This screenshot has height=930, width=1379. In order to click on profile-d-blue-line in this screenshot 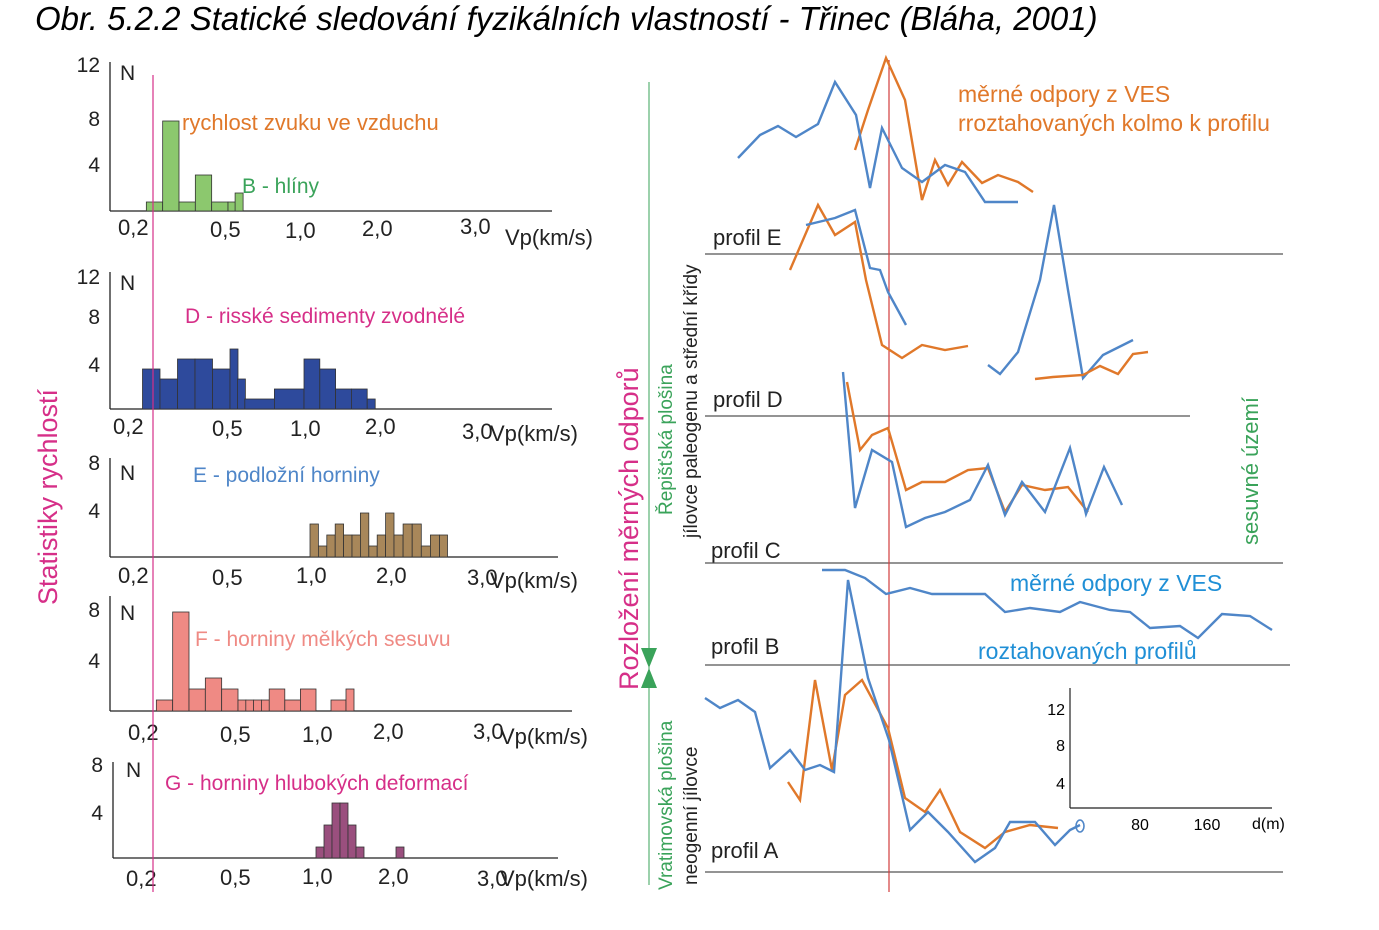, I will do `click(982, 450)`.